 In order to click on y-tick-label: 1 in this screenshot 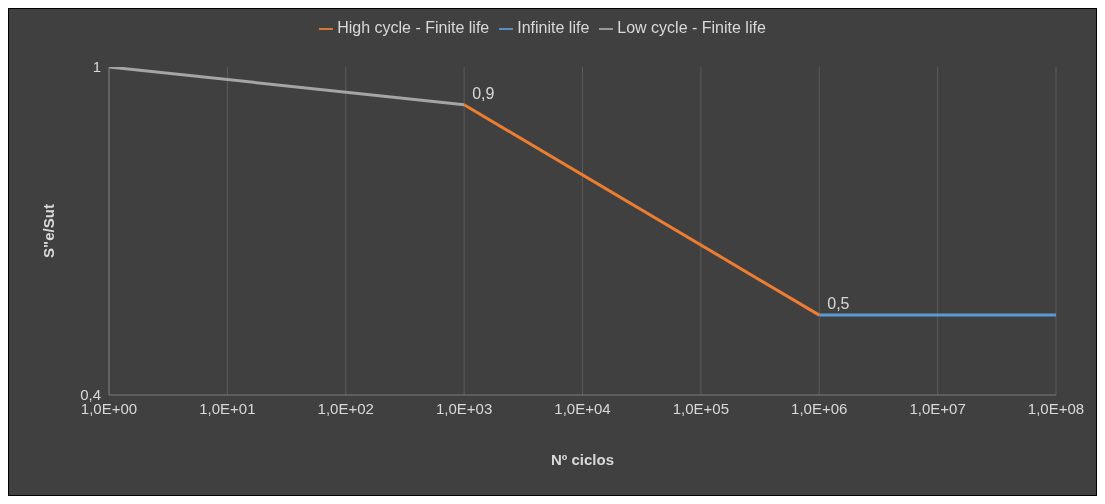, I will do `click(96, 67)`.